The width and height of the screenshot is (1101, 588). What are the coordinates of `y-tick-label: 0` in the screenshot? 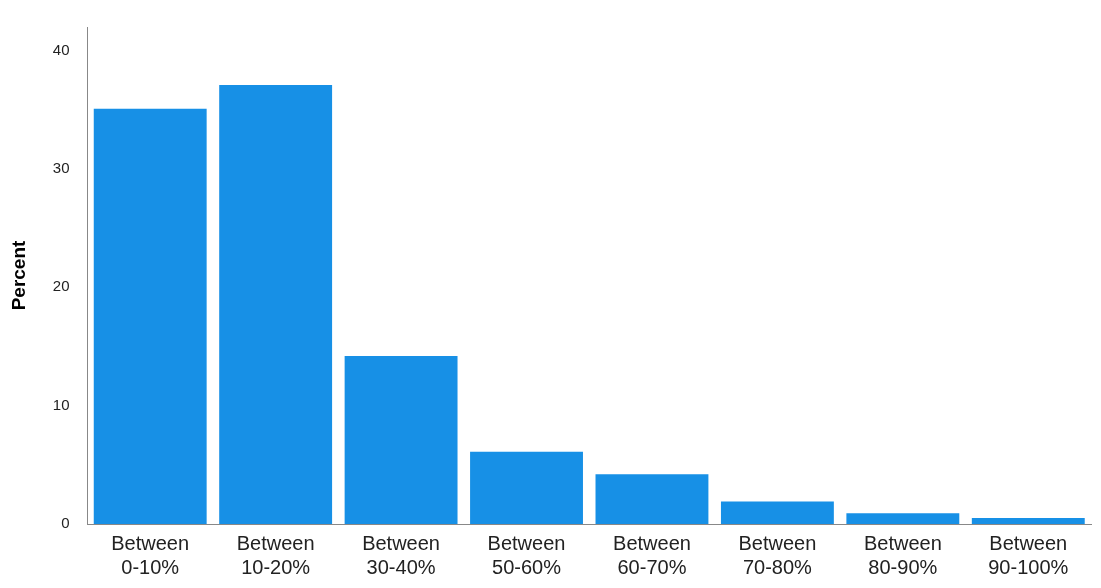 It's located at (65, 523).